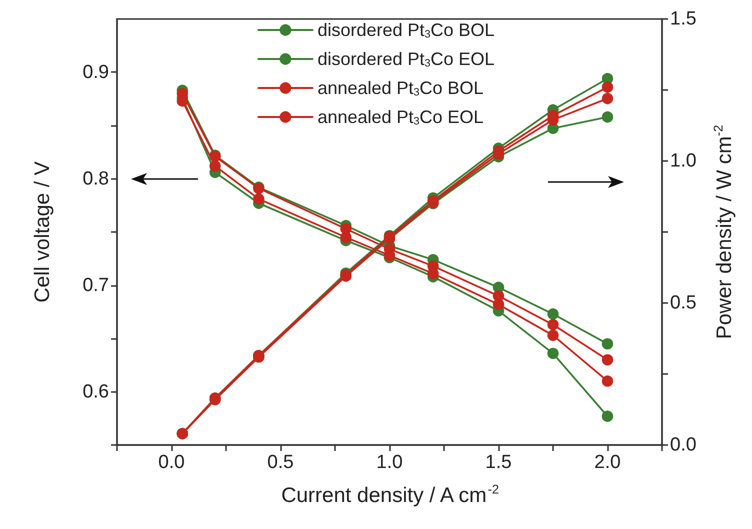 The image size is (752, 529). I want to click on y-tick-label: 0.8, so click(95, 179).